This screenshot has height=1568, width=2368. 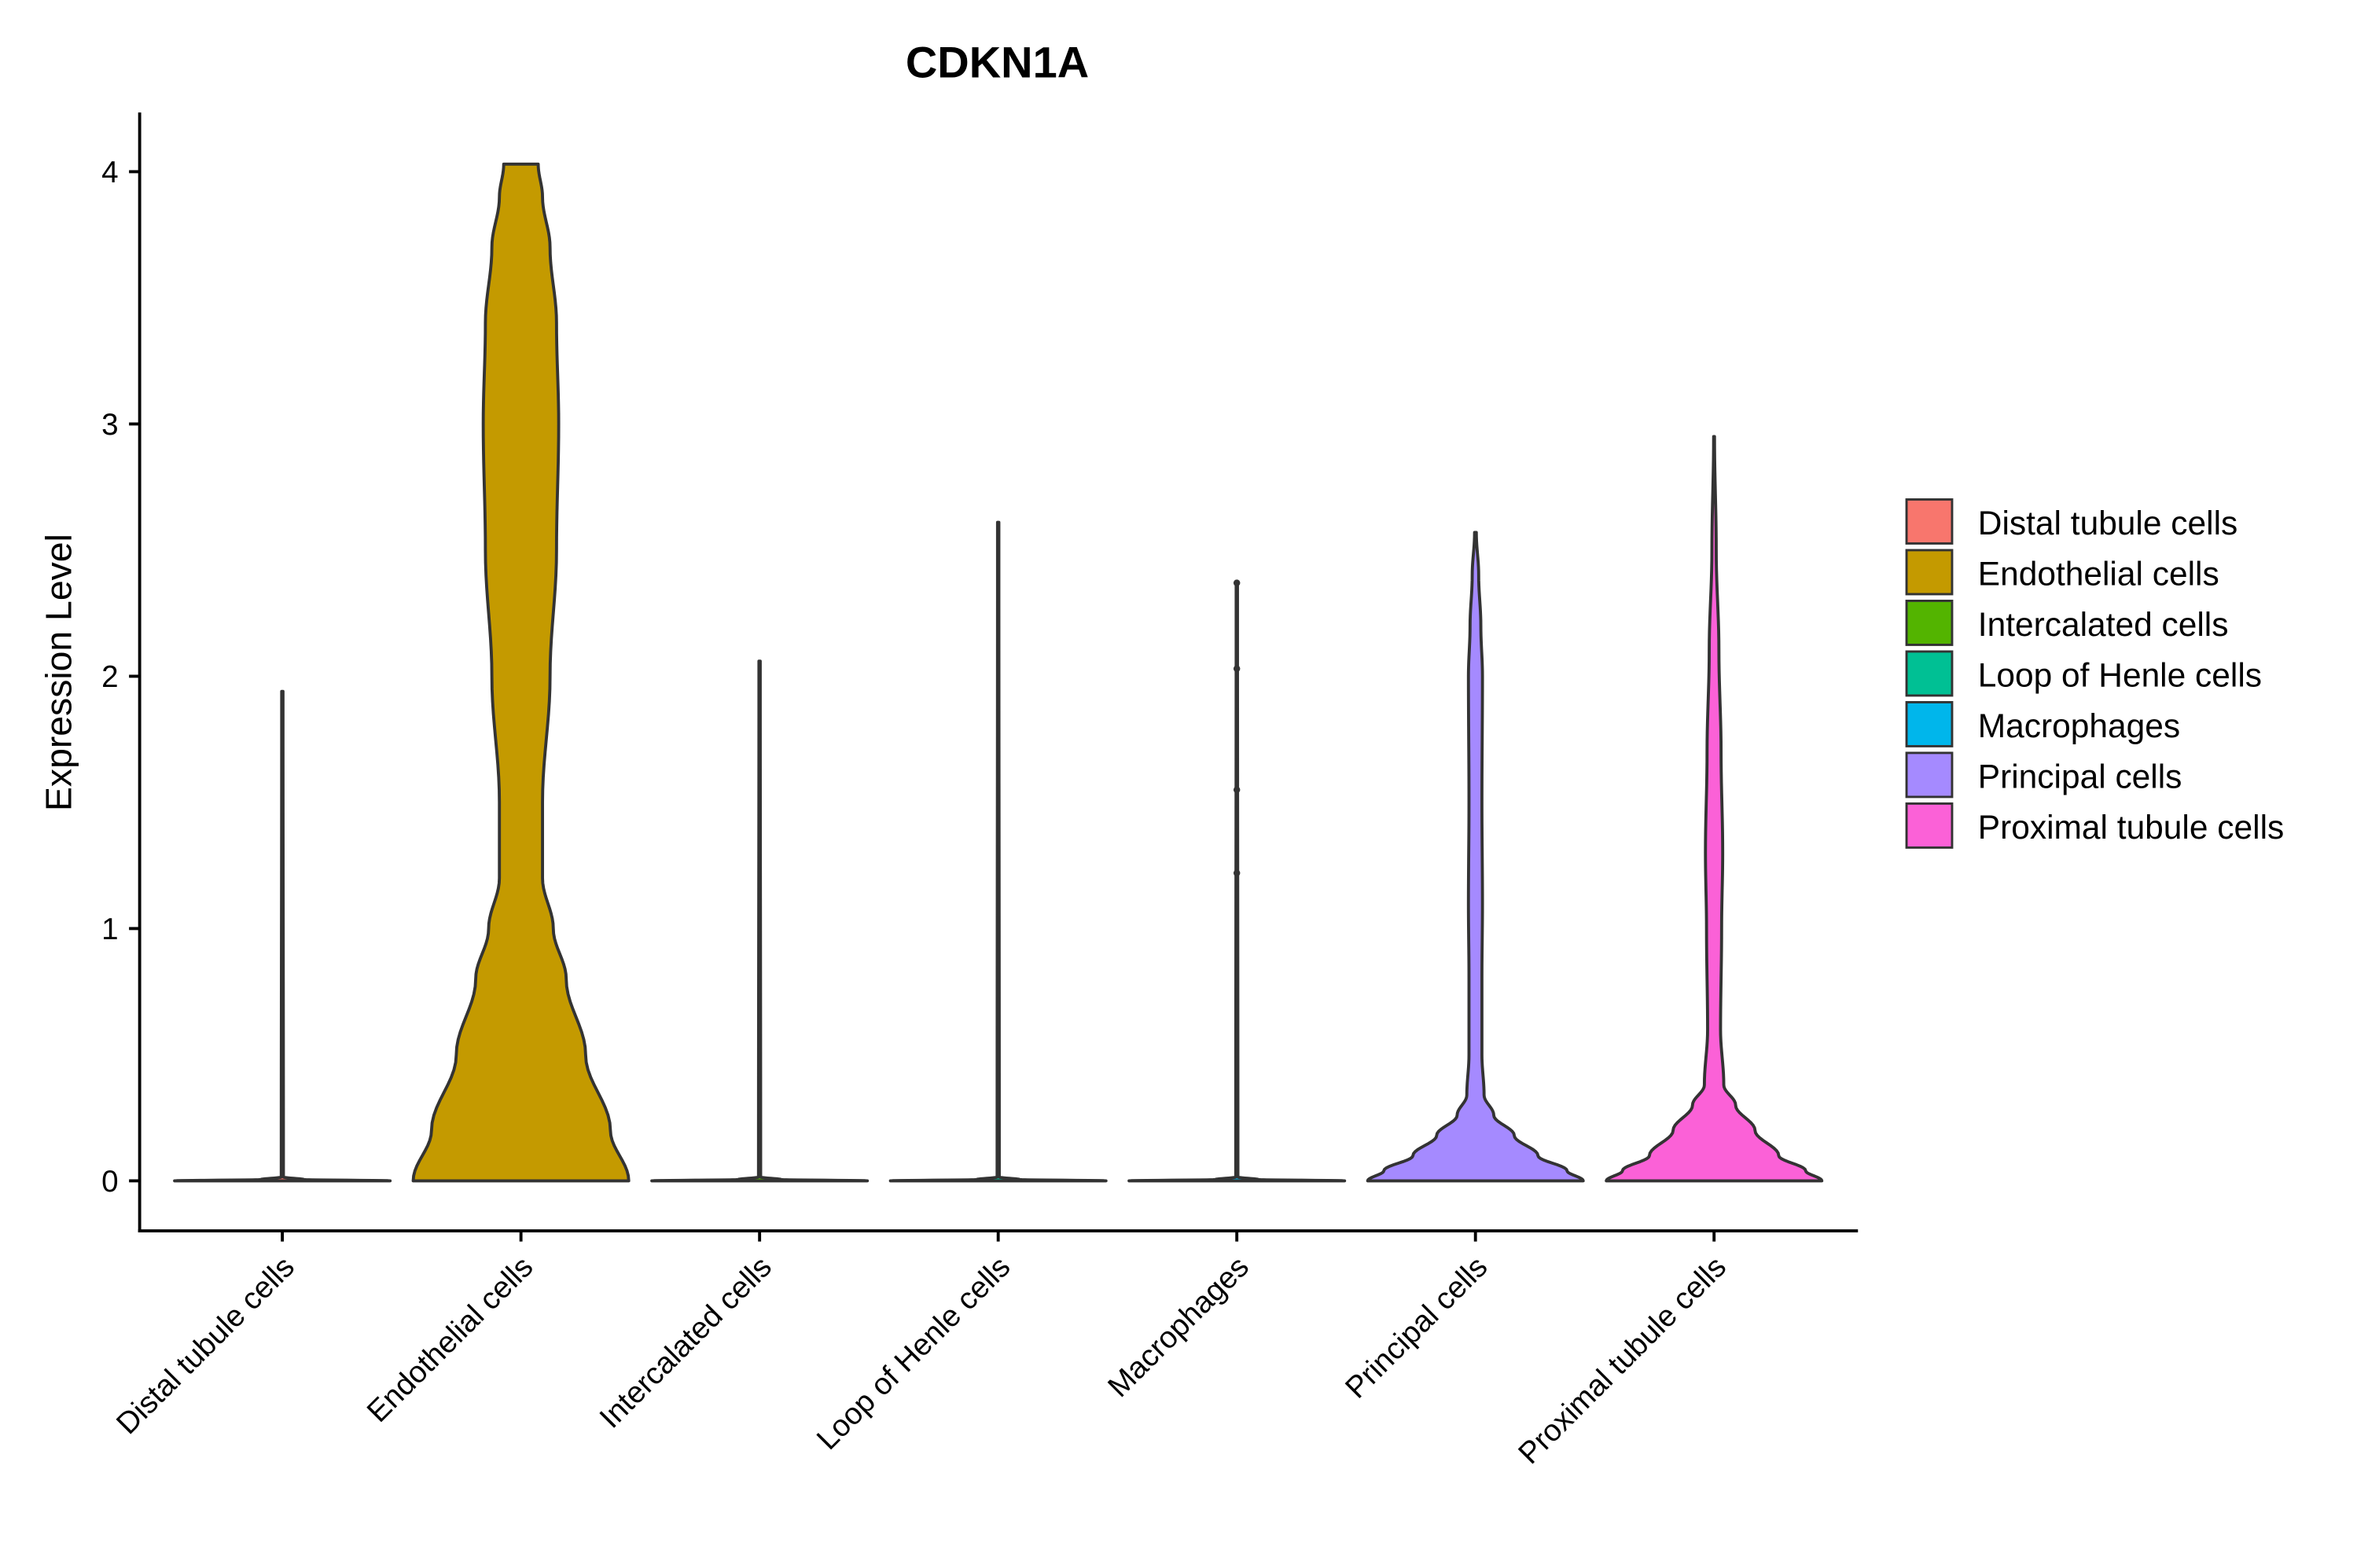 What do you see at coordinates (1475, 857) in the screenshot?
I see `violin-principal-cells` at bounding box center [1475, 857].